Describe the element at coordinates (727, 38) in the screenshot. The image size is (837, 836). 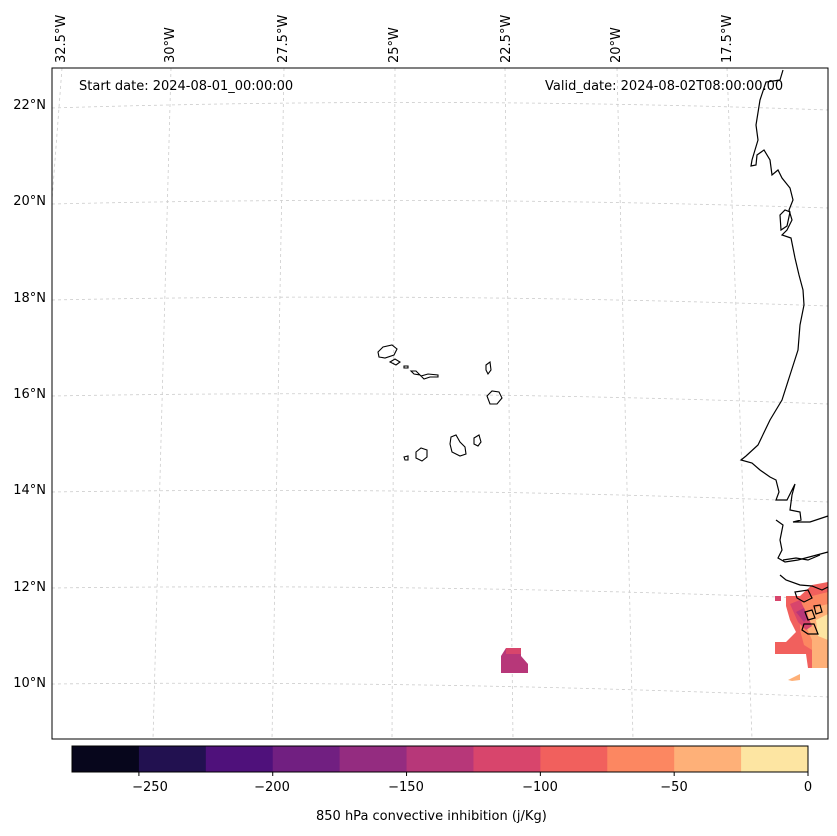
I see `lon-label-17.5w: 17.5°W` at that location.